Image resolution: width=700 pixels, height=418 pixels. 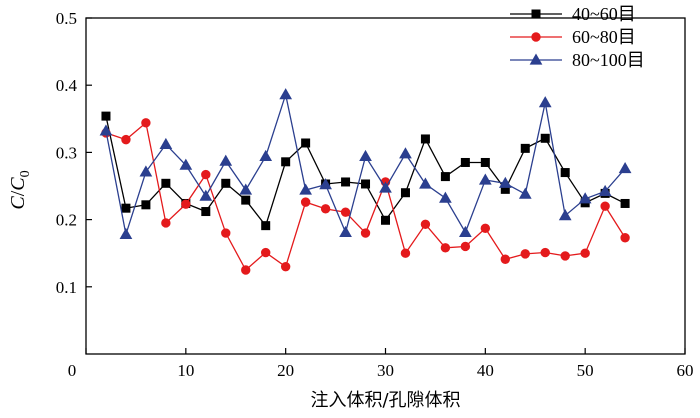 I want to click on x-tick-label: 60, so click(x=685, y=370).